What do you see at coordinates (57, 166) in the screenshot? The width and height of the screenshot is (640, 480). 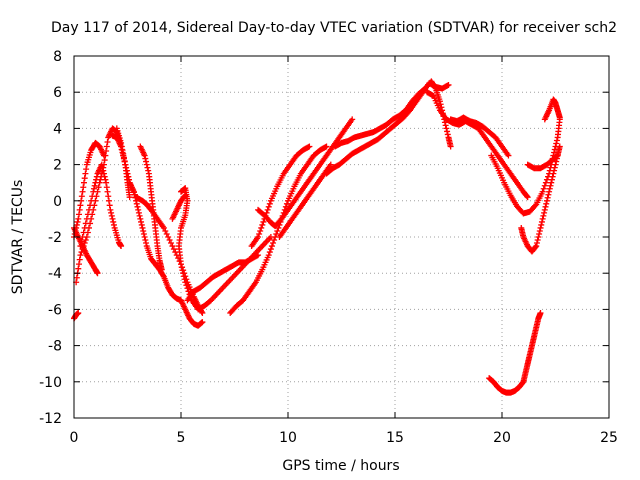 I see `y-tick-label: 2` at bounding box center [57, 166].